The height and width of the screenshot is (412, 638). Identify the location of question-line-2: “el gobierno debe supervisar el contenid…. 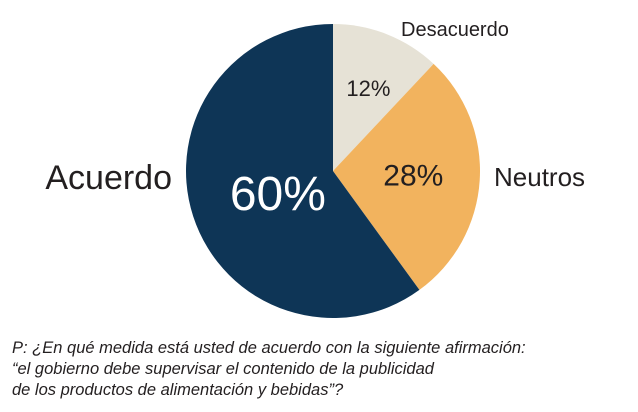
(223, 369).